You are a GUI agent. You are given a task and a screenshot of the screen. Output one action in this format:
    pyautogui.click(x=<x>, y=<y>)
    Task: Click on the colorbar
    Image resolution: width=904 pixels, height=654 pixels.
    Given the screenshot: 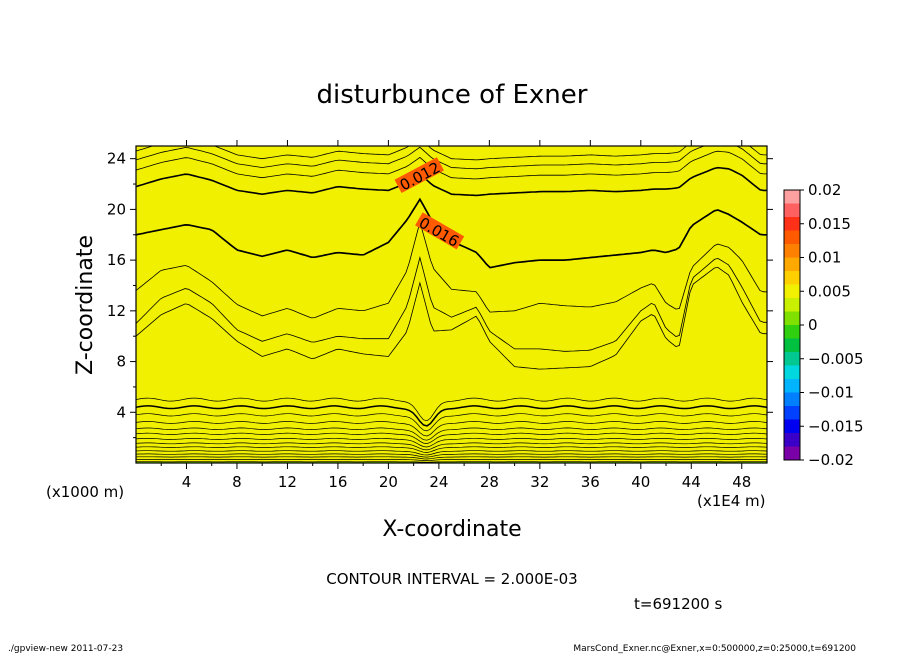 What is the action you would take?
    pyautogui.click(x=792, y=325)
    